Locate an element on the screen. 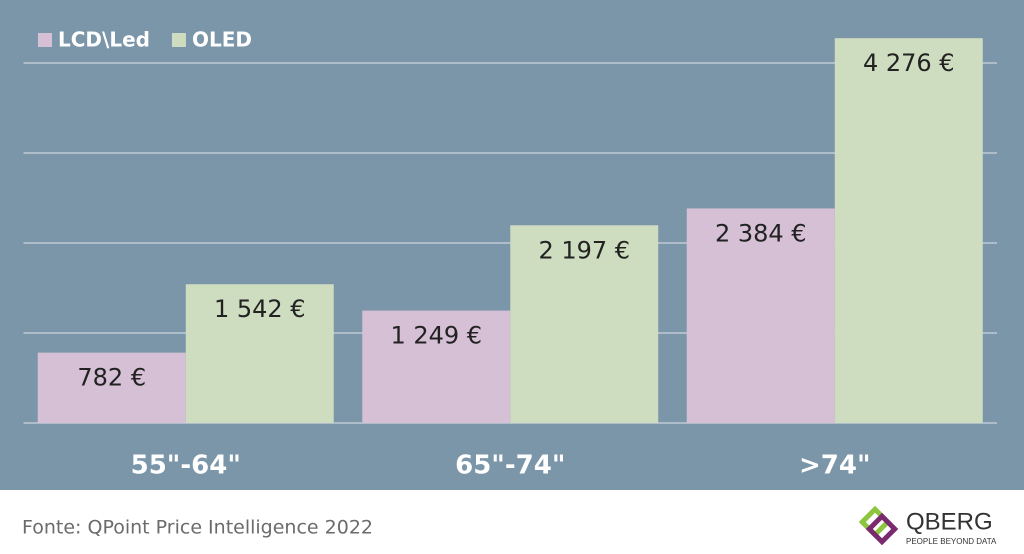  logo: QBERG PEOPLE BEYOND DATA is located at coordinates (927, 525).